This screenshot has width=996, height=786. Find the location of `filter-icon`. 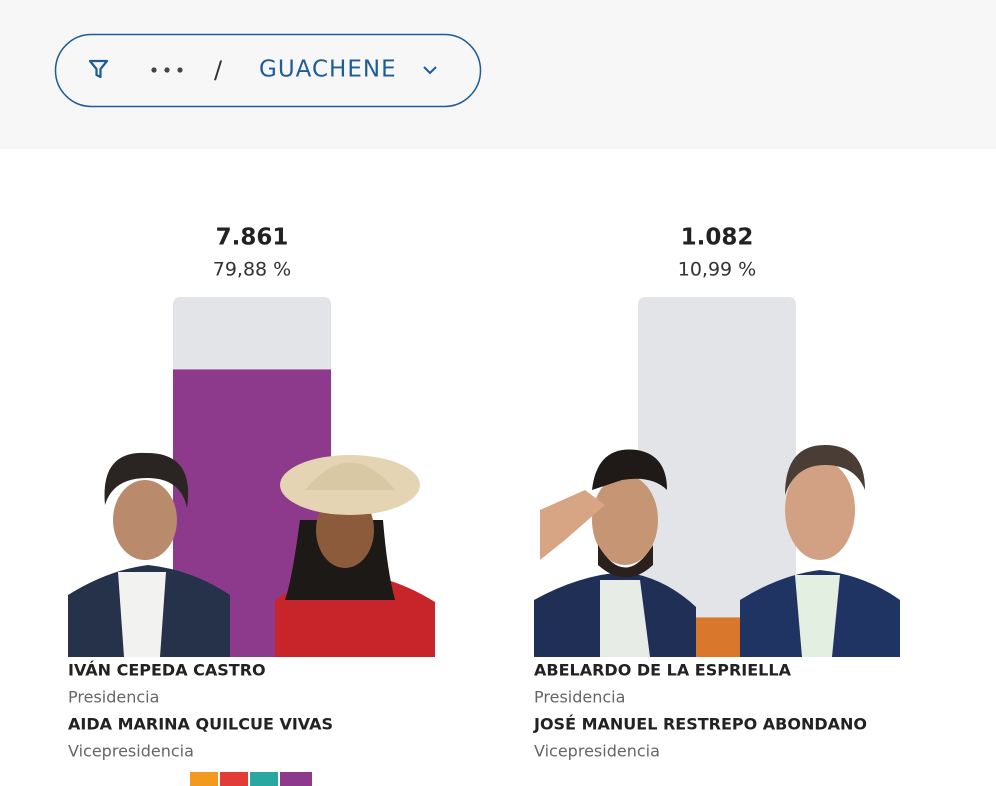

filter-icon is located at coordinates (98, 69).